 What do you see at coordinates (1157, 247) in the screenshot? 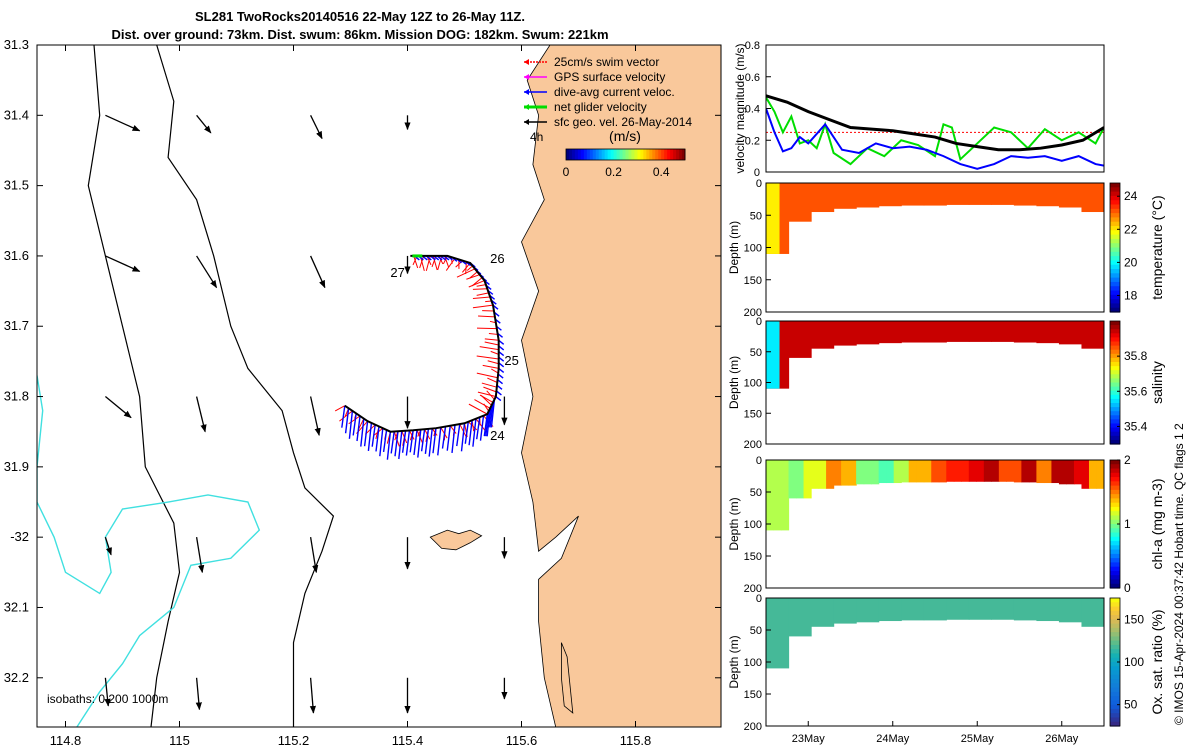
I see `colorbar-label: temperature (°C)` at bounding box center [1157, 247].